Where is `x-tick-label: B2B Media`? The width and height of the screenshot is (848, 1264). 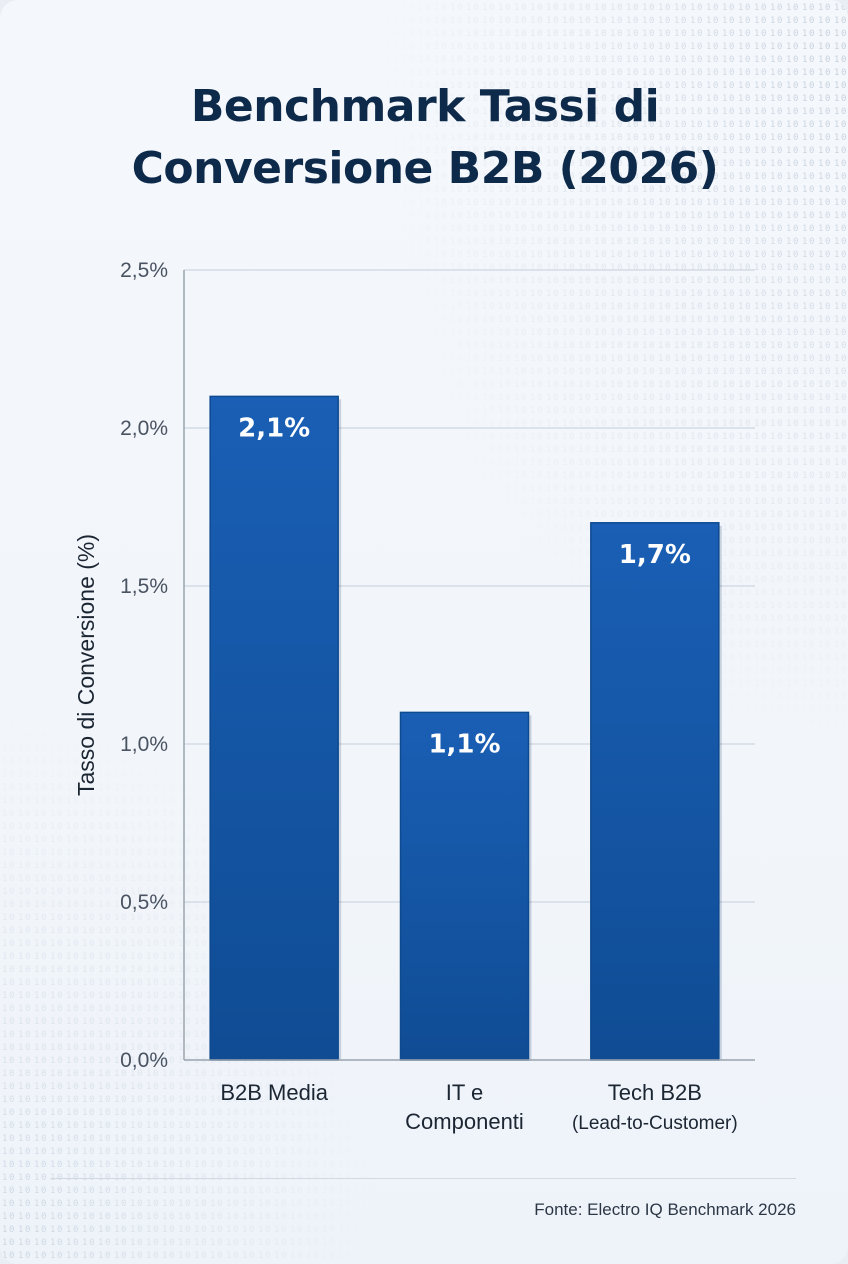
x-tick-label: B2B Media is located at coordinates (274, 1092).